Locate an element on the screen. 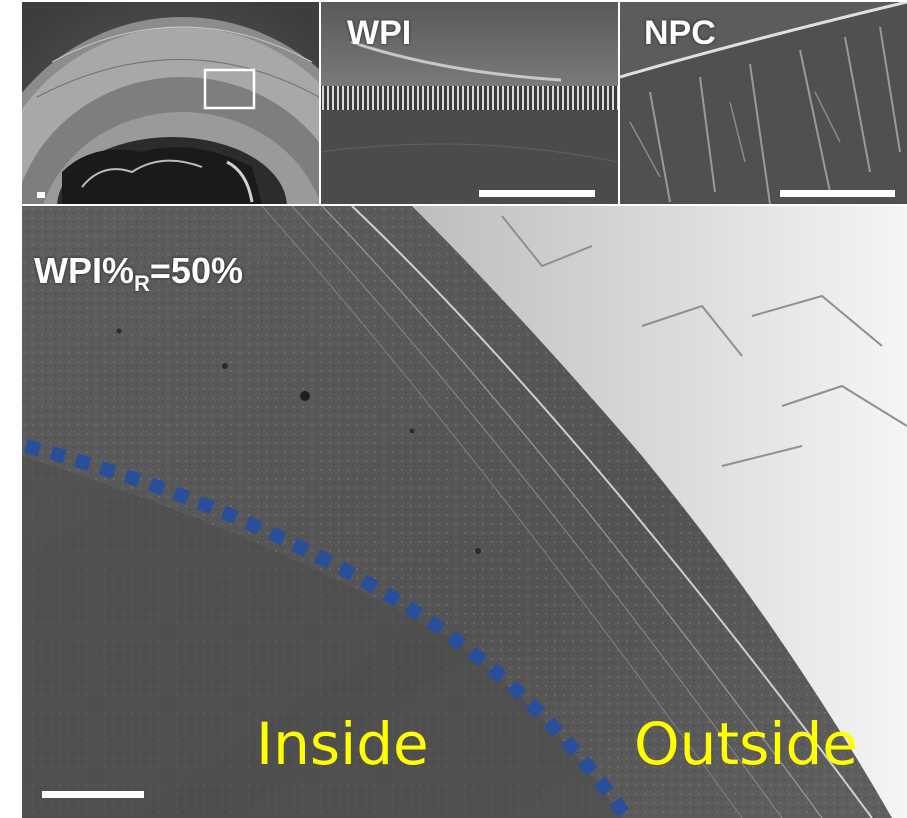  wpi-ratio-sub: R is located at coordinates (142, 283).